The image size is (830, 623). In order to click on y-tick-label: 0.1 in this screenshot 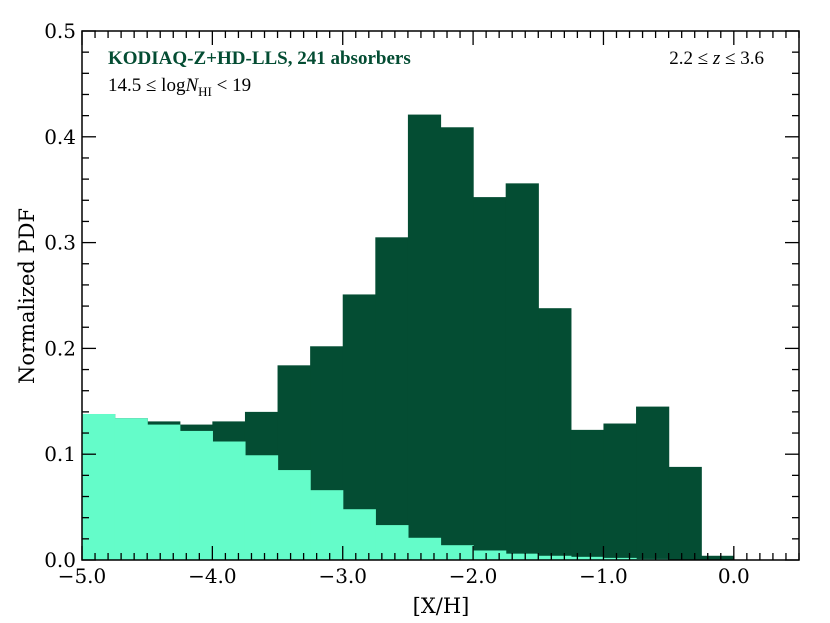, I will do `click(60, 454)`.